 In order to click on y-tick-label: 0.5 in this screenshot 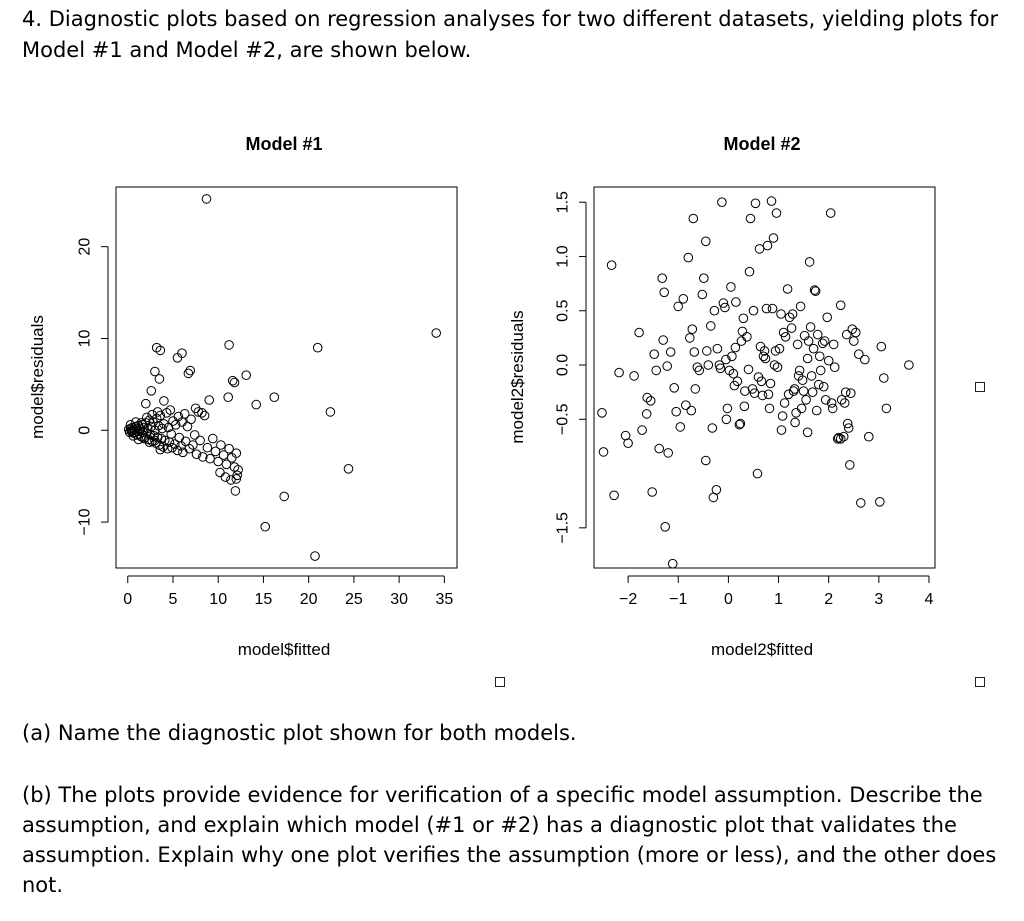, I will do `click(563, 311)`.